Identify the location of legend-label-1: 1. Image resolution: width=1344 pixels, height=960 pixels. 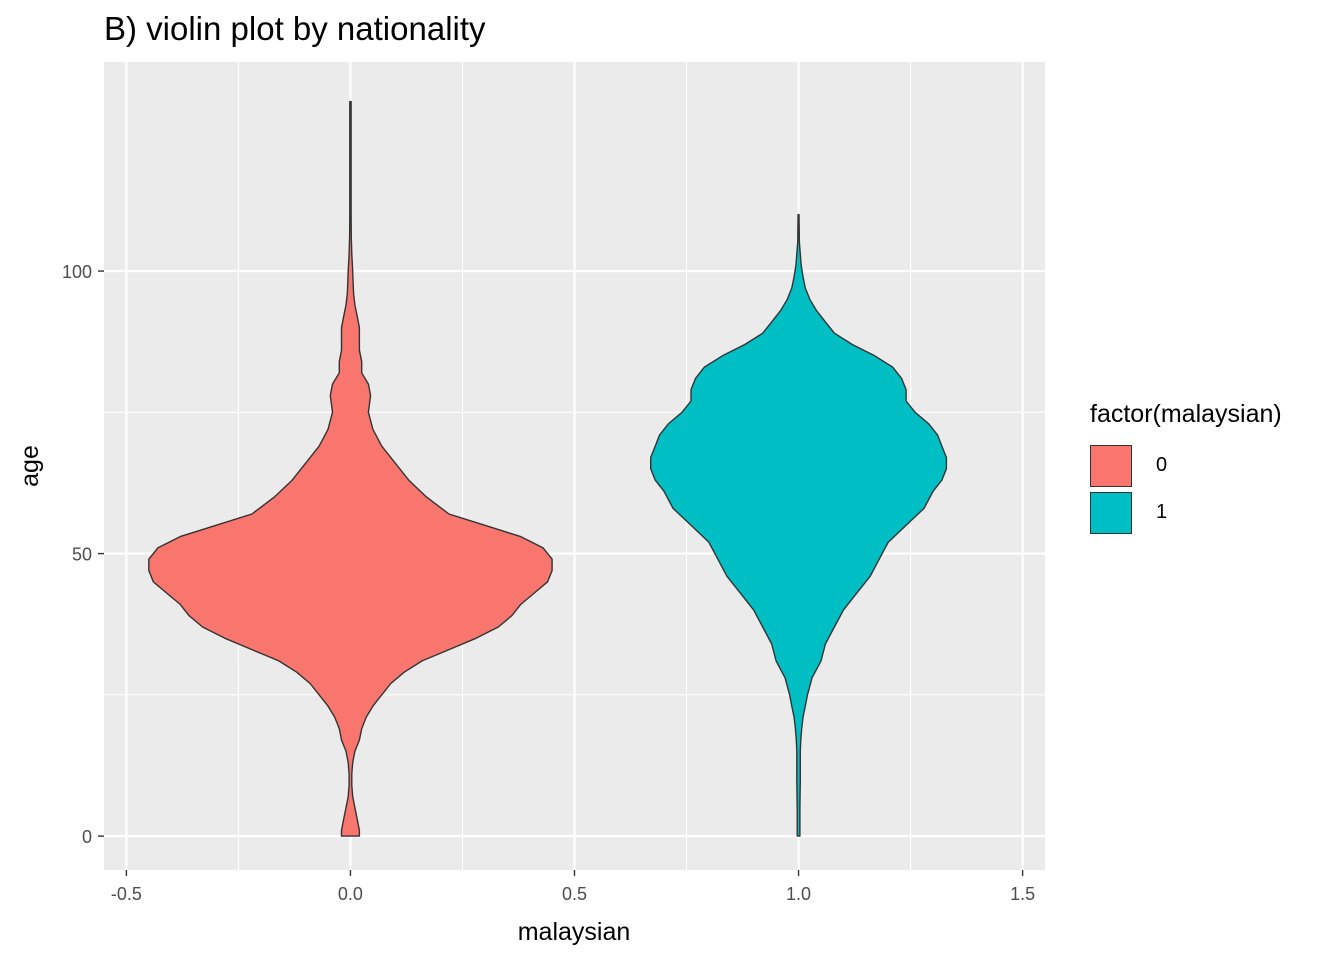
(1162, 512).